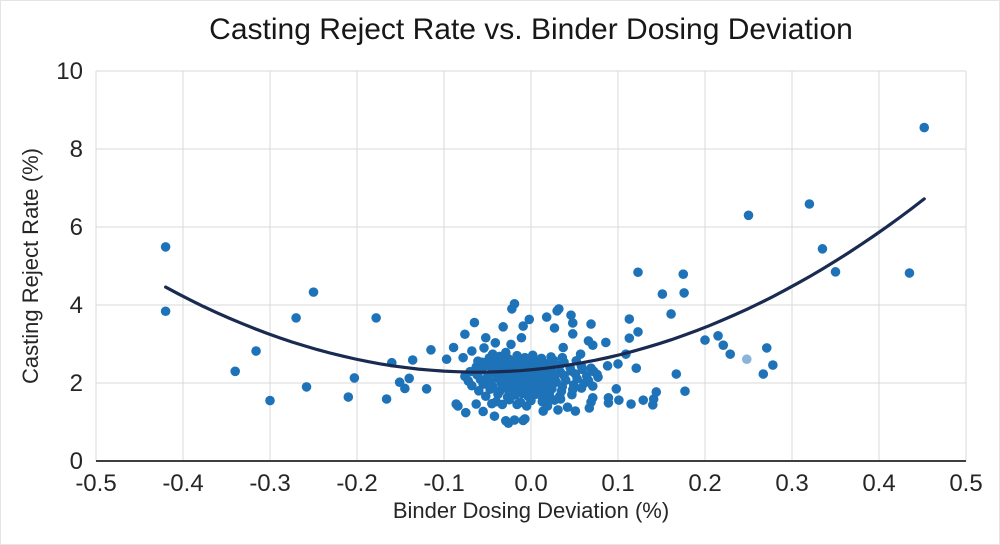 This screenshot has width=1000, height=545. What do you see at coordinates (443, 483) in the screenshot?
I see `x-tick-label: -0.1` at bounding box center [443, 483].